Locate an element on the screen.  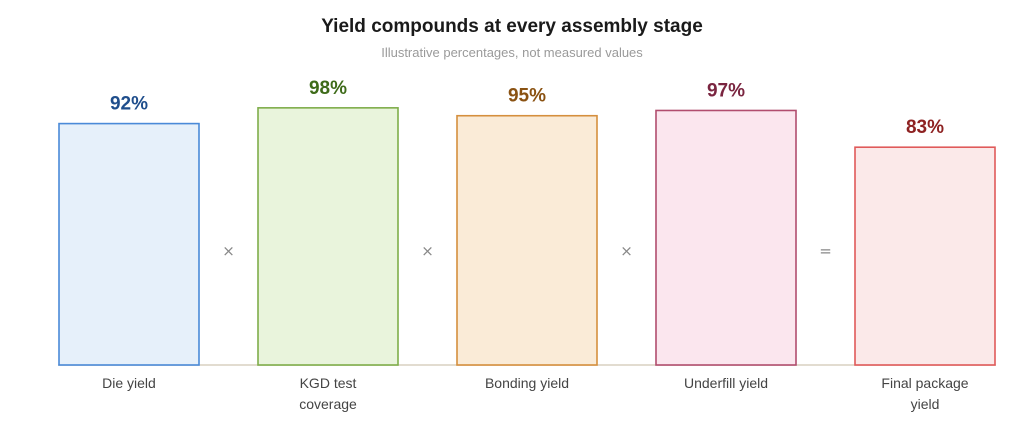
operator-2: × is located at coordinates (427, 251).